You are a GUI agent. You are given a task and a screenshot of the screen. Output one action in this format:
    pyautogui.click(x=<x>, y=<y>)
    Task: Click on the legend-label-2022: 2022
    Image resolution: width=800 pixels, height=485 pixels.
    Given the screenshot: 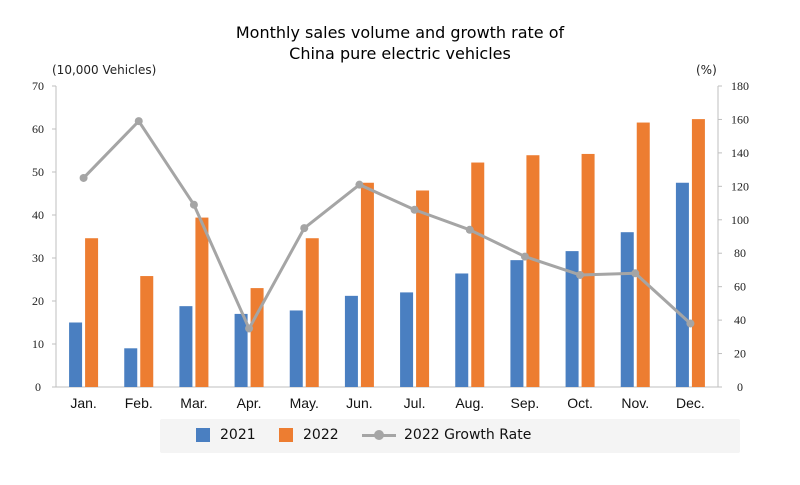 What is the action you would take?
    pyautogui.click(x=321, y=435)
    